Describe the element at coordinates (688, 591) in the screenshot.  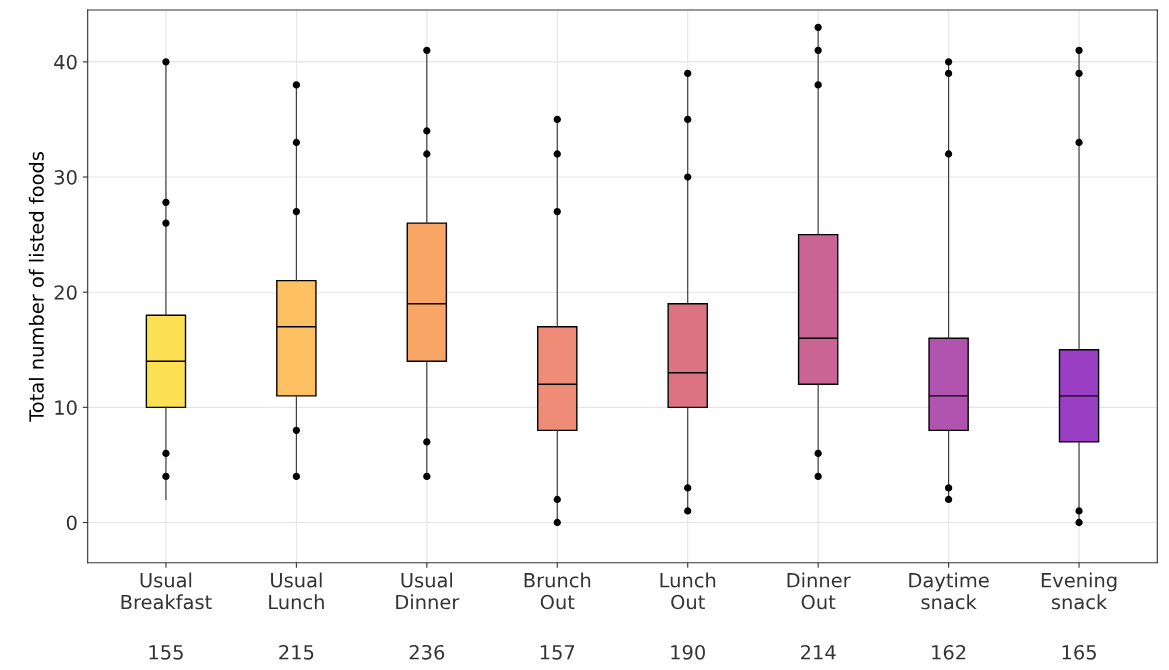
I see `x-tick-label: Lunch Out` at that location.